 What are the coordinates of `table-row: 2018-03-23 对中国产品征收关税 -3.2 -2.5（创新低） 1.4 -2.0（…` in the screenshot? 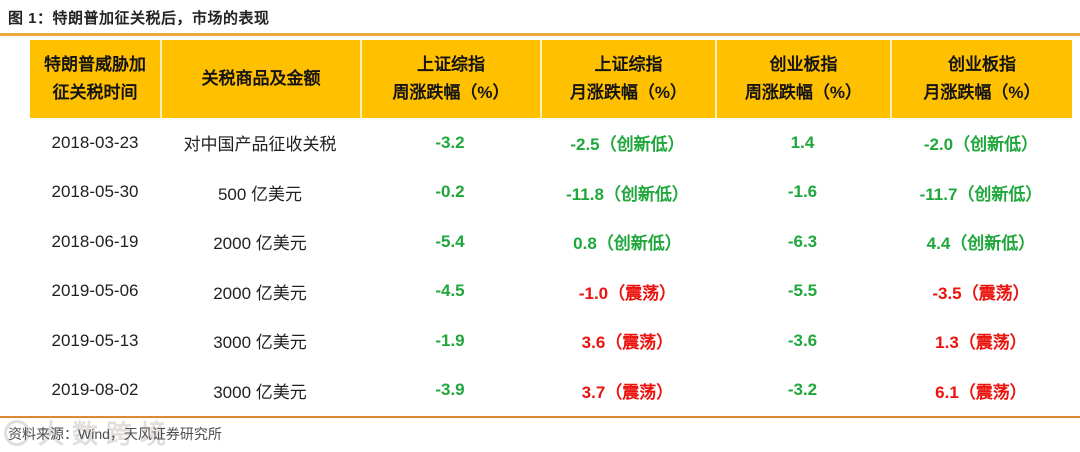 It's located at (551, 143).